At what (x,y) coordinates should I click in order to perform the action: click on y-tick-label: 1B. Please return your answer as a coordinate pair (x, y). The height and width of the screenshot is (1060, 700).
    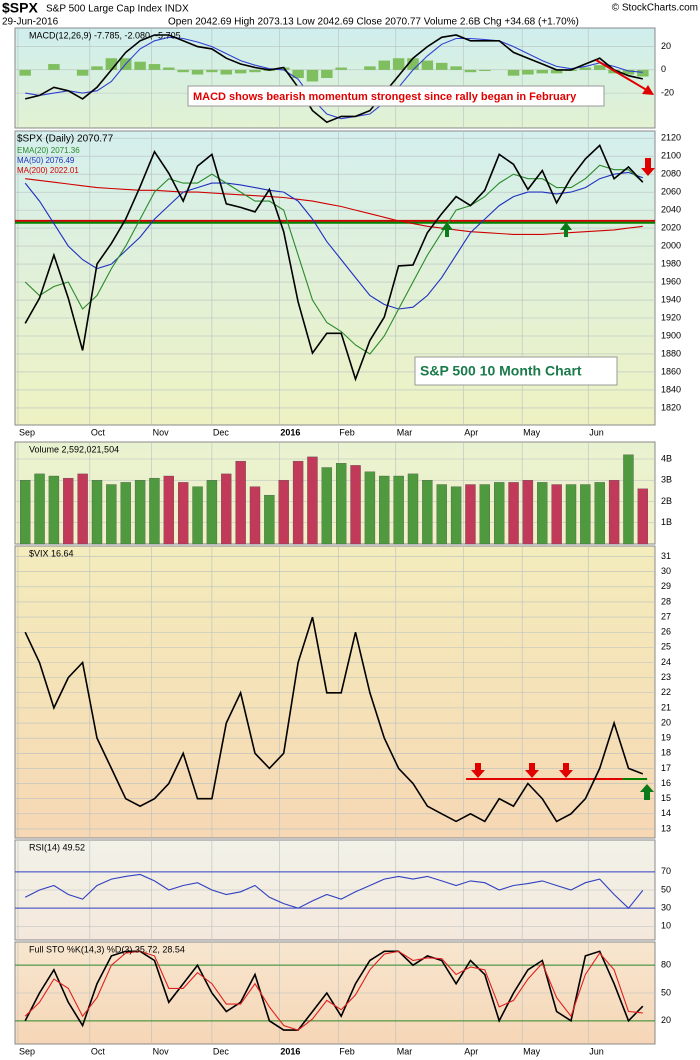
    Looking at the image, I should click on (666, 522).